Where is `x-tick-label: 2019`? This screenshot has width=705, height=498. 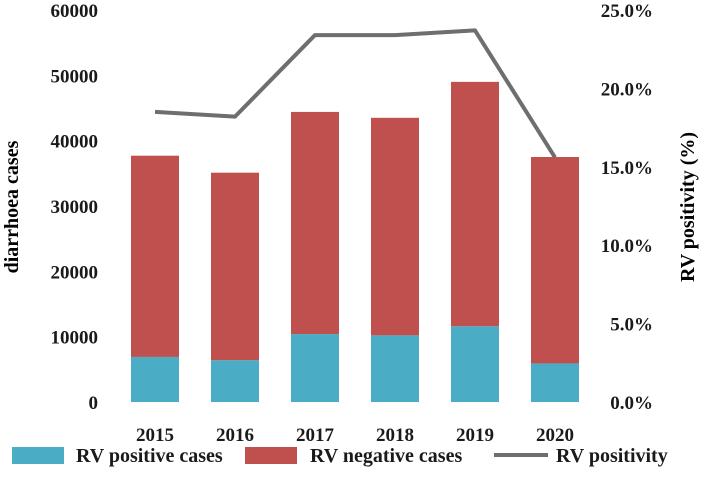 x-tick-label: 2019 is located at coordinates (475, 435).